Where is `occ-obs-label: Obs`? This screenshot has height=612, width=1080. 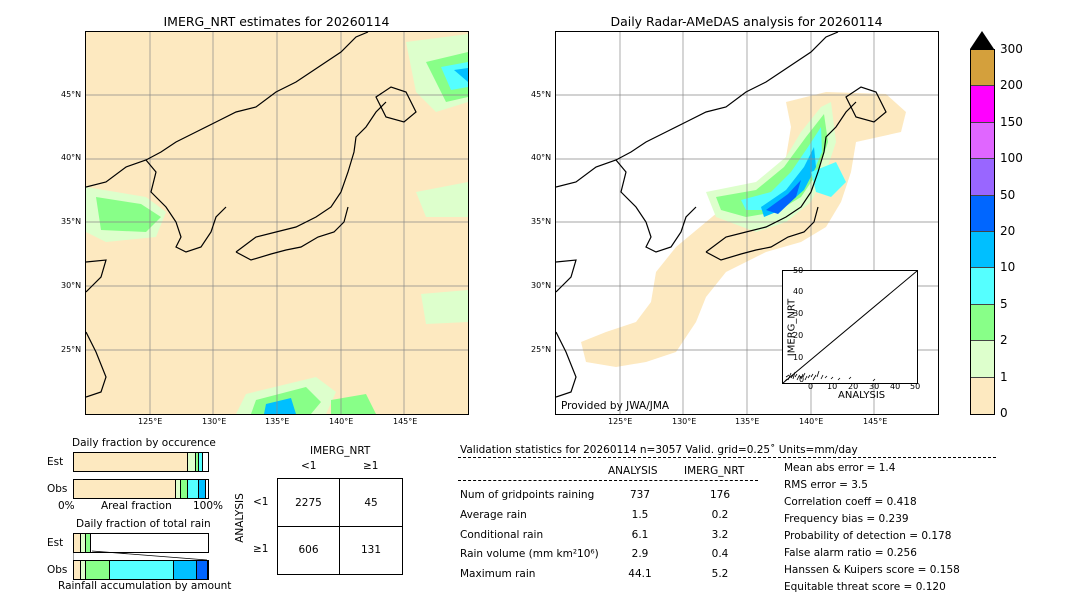 occ-obs-label: Obs is located at coordinates (57, 489).